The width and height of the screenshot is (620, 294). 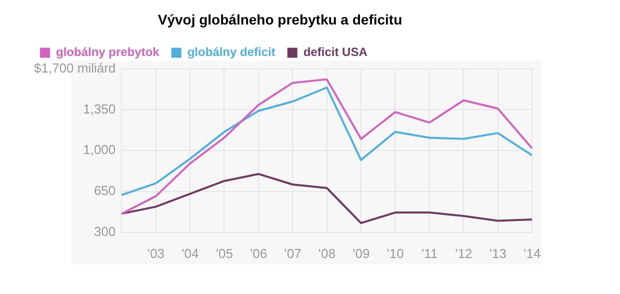 I want to click on y-tick-label: 300, so click(x=105, y=231).